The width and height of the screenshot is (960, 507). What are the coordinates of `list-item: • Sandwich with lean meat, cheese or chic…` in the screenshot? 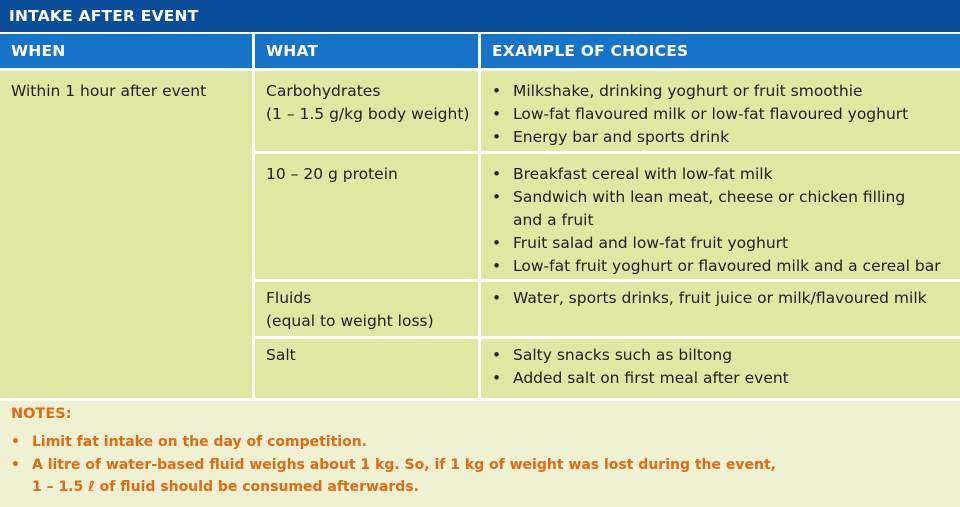 It's located at (715, 197).